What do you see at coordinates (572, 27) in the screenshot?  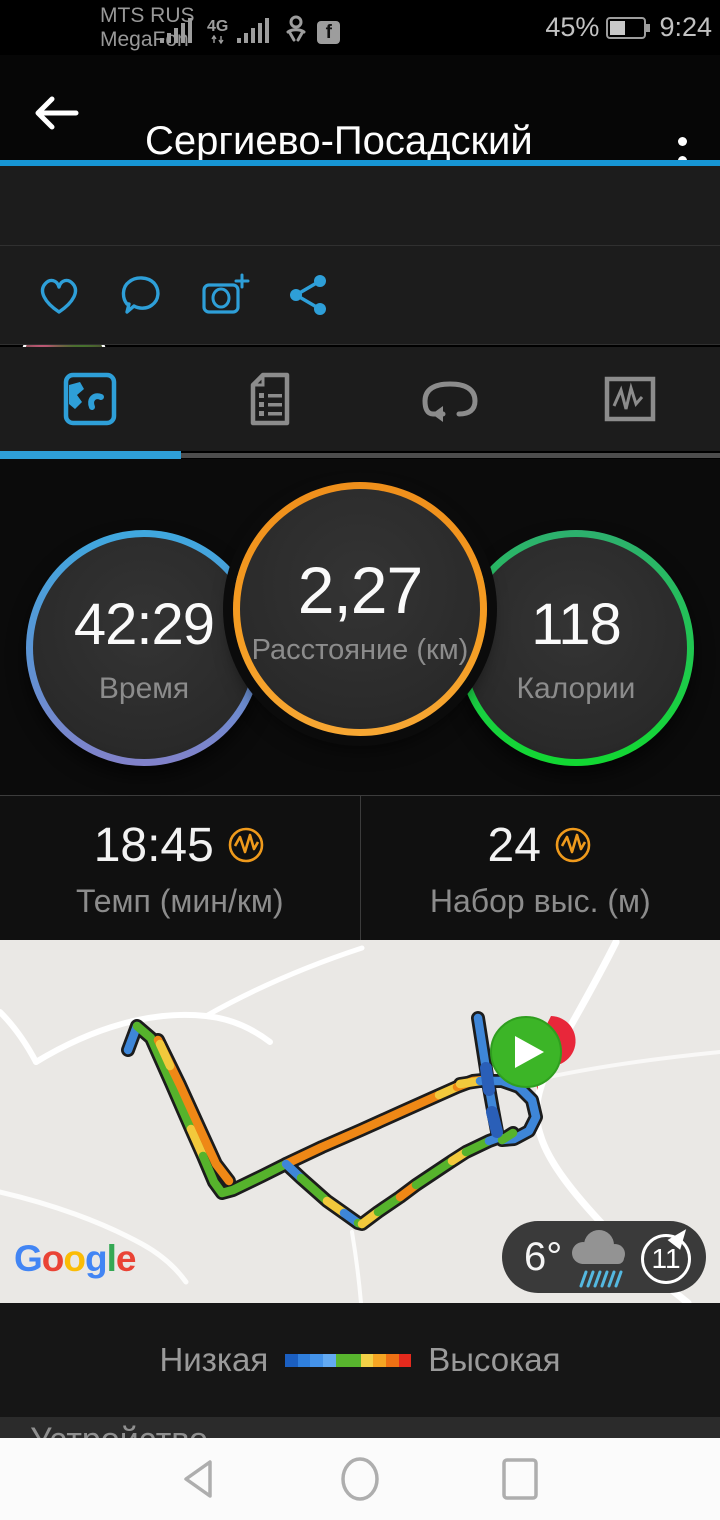 I see `battery-percent: 45%` at bounding box center [572, 27].